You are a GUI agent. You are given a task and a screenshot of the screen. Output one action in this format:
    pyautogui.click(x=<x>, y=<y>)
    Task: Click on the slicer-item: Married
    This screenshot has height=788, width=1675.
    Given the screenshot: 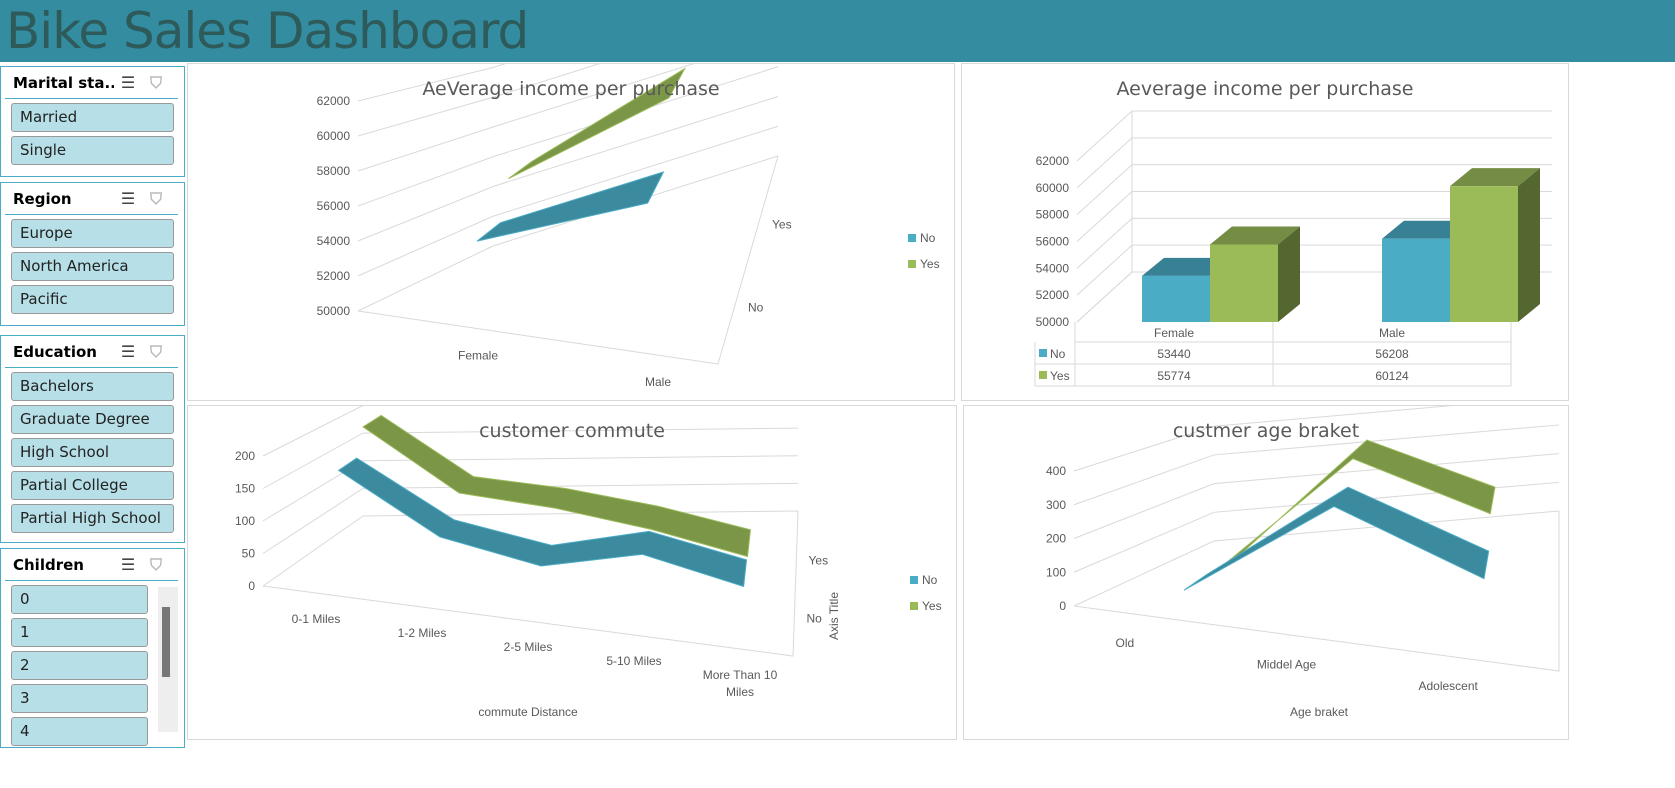 What is the action you would take?
    pyautogui.click(x=92, y=117)
    